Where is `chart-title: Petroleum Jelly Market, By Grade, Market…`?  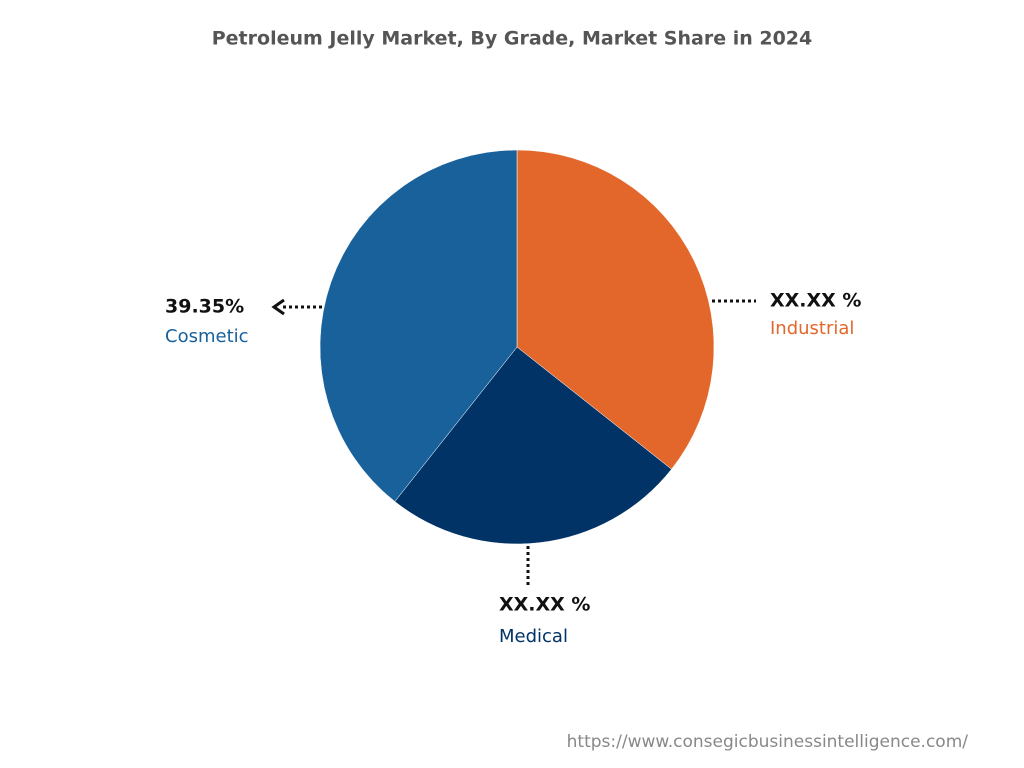 chart-title: Petroleum Jelly Market, By Grade, Market… is located at coordinates (512, 39).